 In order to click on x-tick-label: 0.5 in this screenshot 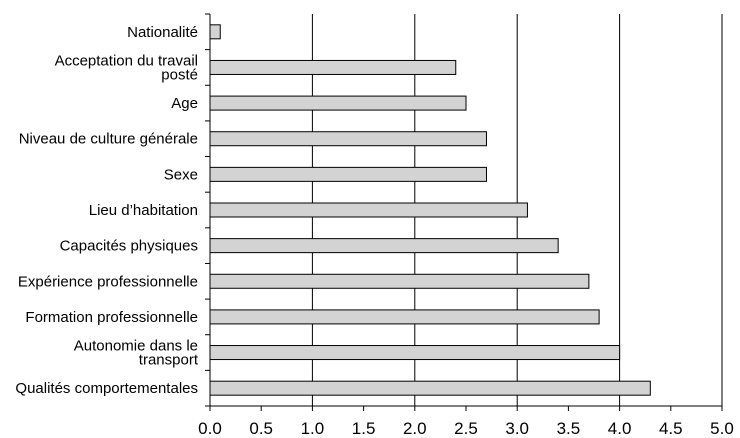, I will do `click(261, 428)`.